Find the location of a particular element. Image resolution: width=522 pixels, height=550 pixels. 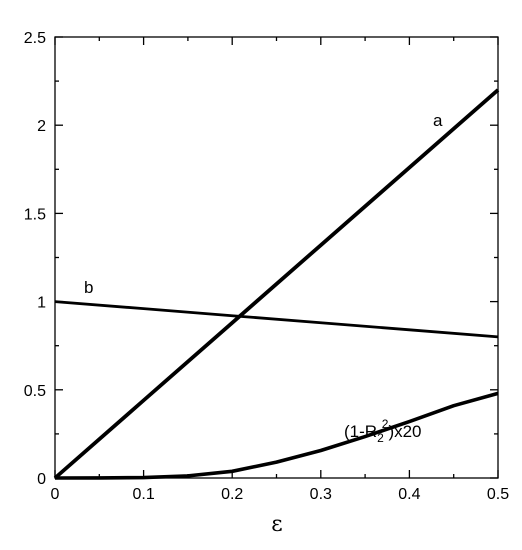

series-label-b: b is located at coordinates (88, 287).